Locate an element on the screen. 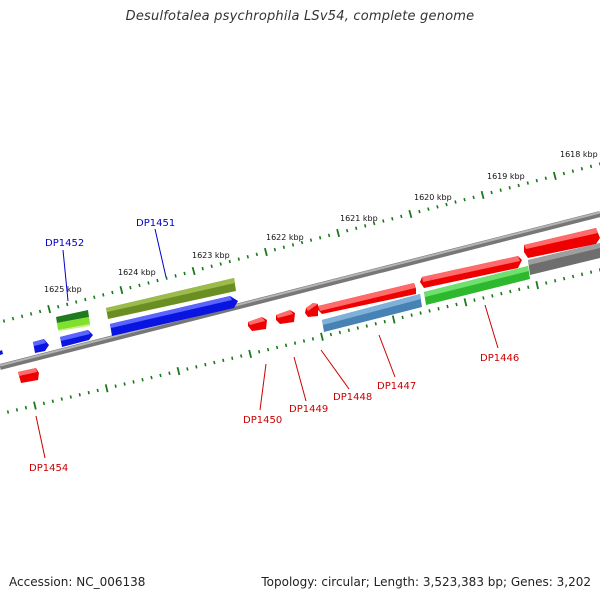 This screenshot has height=600, width=600. gene-blue-edge is located at coordinates (1, 352).